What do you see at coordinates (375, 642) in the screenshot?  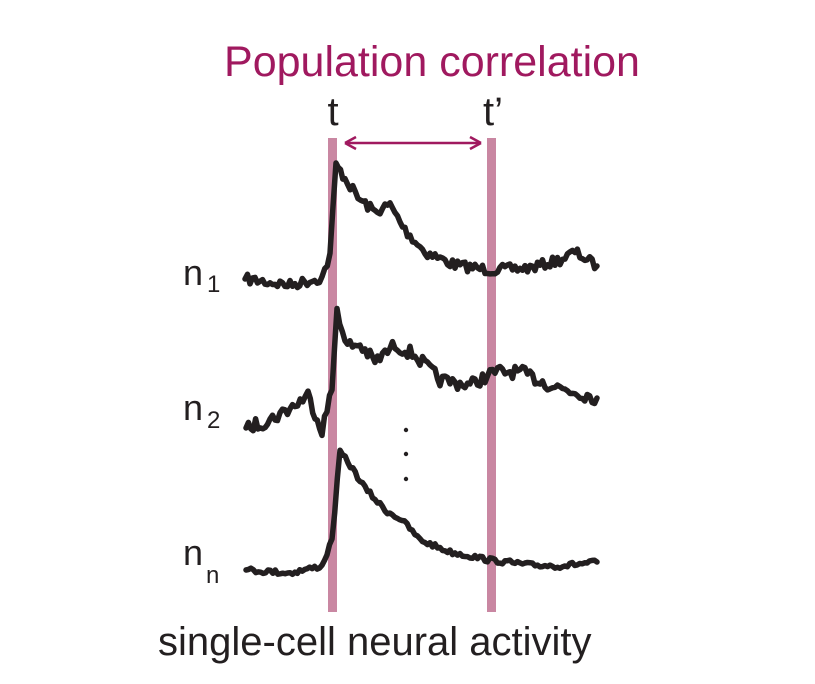 I see `diagram-caption: single-cell neural activity` at bounding box center [375, 642].